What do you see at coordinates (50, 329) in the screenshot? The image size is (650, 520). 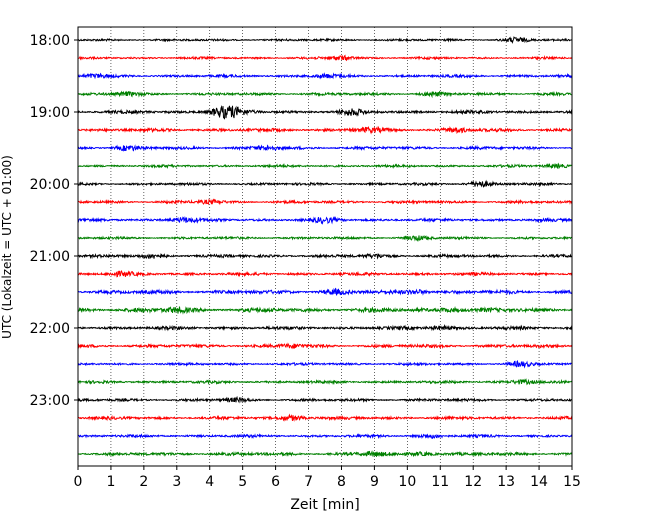 I see `y-tick-label: 22:00` at bounding box center [50, 329].